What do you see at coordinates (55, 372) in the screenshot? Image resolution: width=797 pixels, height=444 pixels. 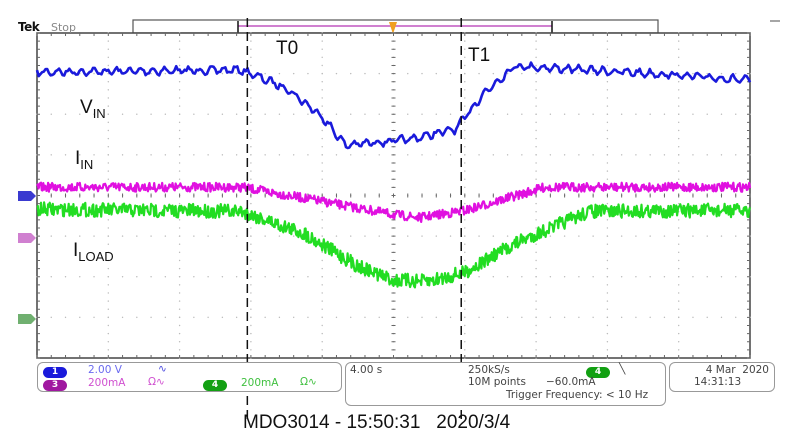 I see `ch1-badge: 1` at bounding box center [55, 372].